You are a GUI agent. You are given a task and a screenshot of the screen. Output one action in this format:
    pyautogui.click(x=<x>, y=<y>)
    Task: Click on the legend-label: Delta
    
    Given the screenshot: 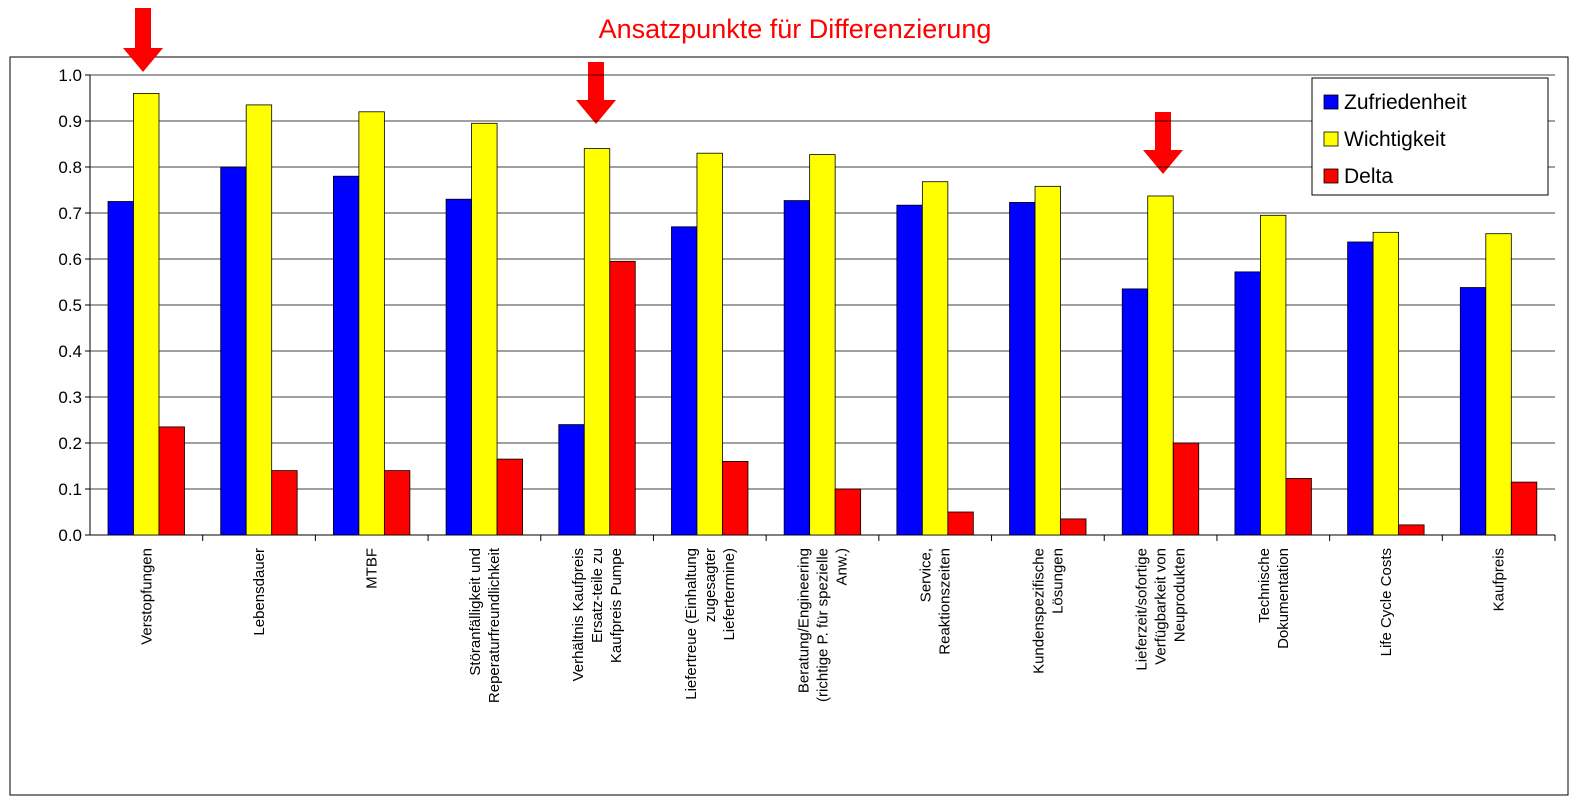 What is the action you would take?
    pyautogui.click(x=1368, y=176)
    